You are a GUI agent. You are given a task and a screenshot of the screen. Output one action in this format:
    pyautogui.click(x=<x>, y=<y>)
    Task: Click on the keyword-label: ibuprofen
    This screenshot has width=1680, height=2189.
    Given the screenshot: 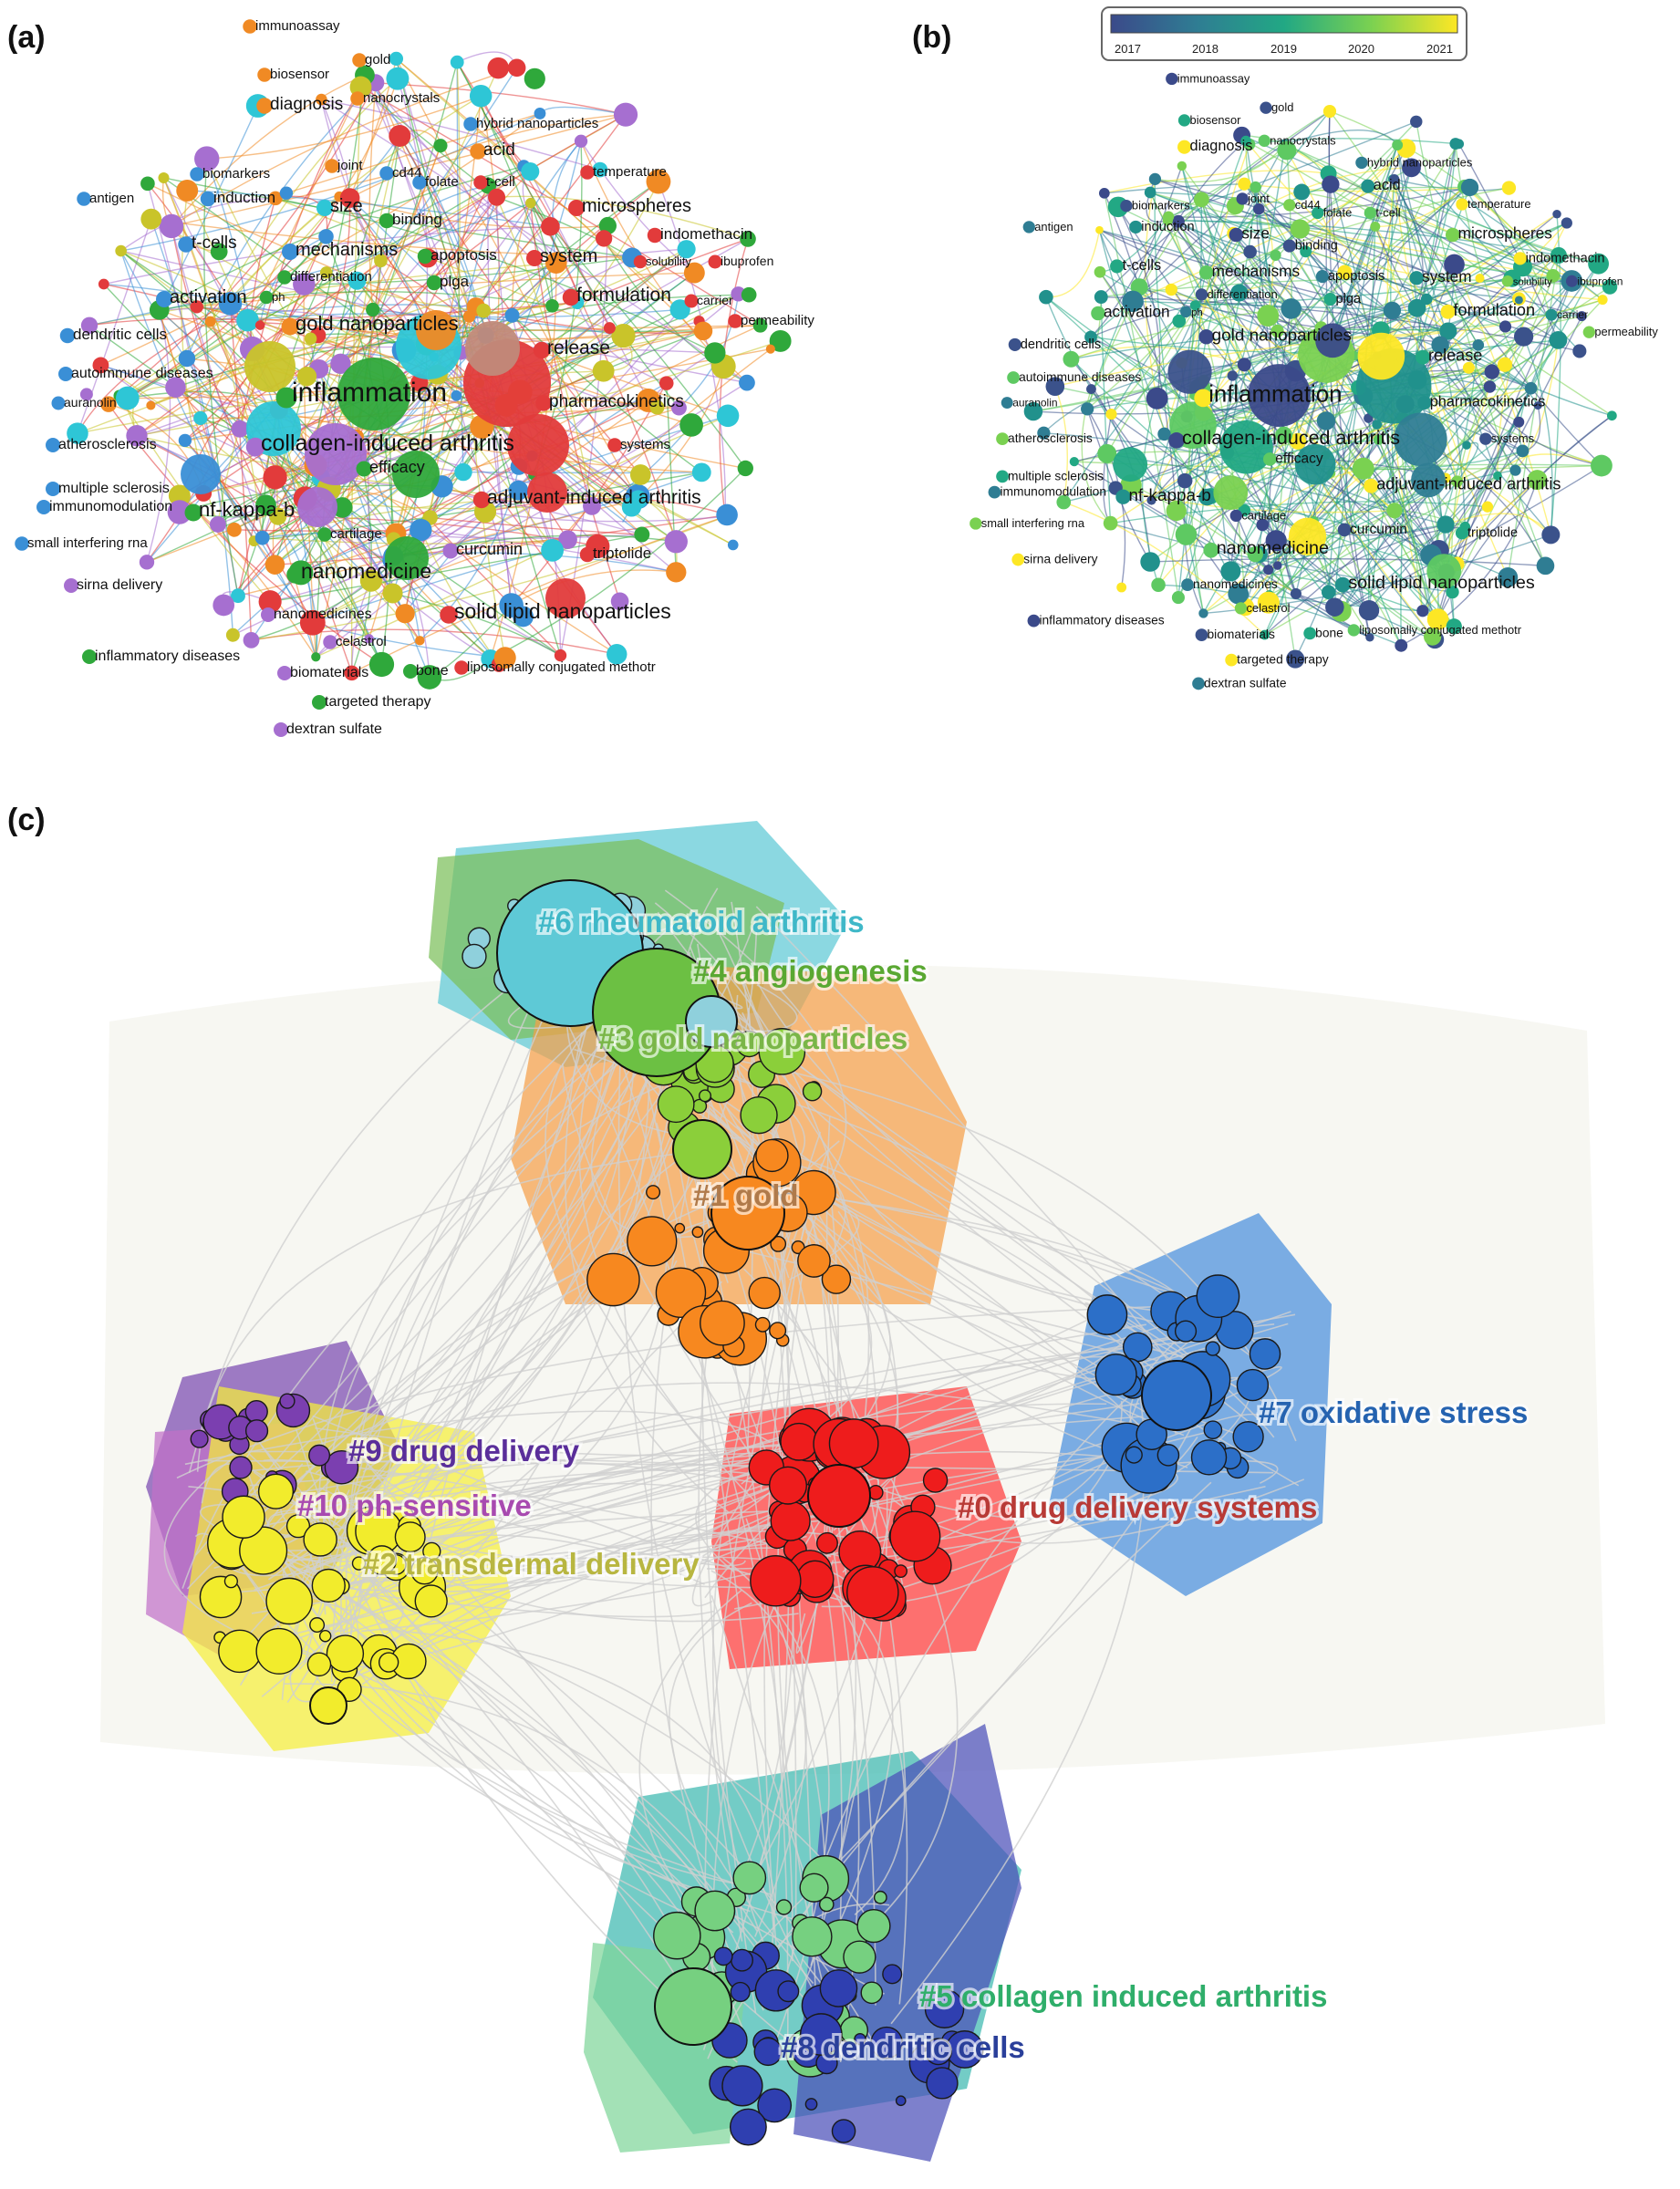 What is the action you would take?
    pyautogui.click(x=747, y=261)
    